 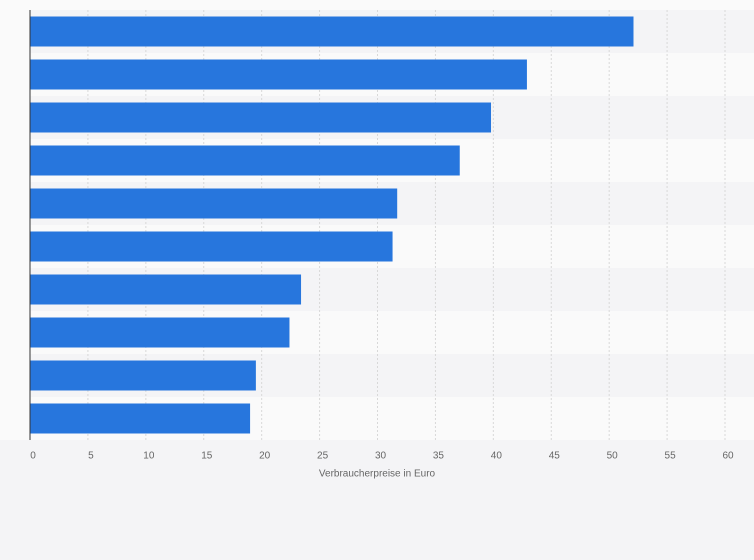 I want to click on x-tick-label: 15, so click(x=207, y=456).